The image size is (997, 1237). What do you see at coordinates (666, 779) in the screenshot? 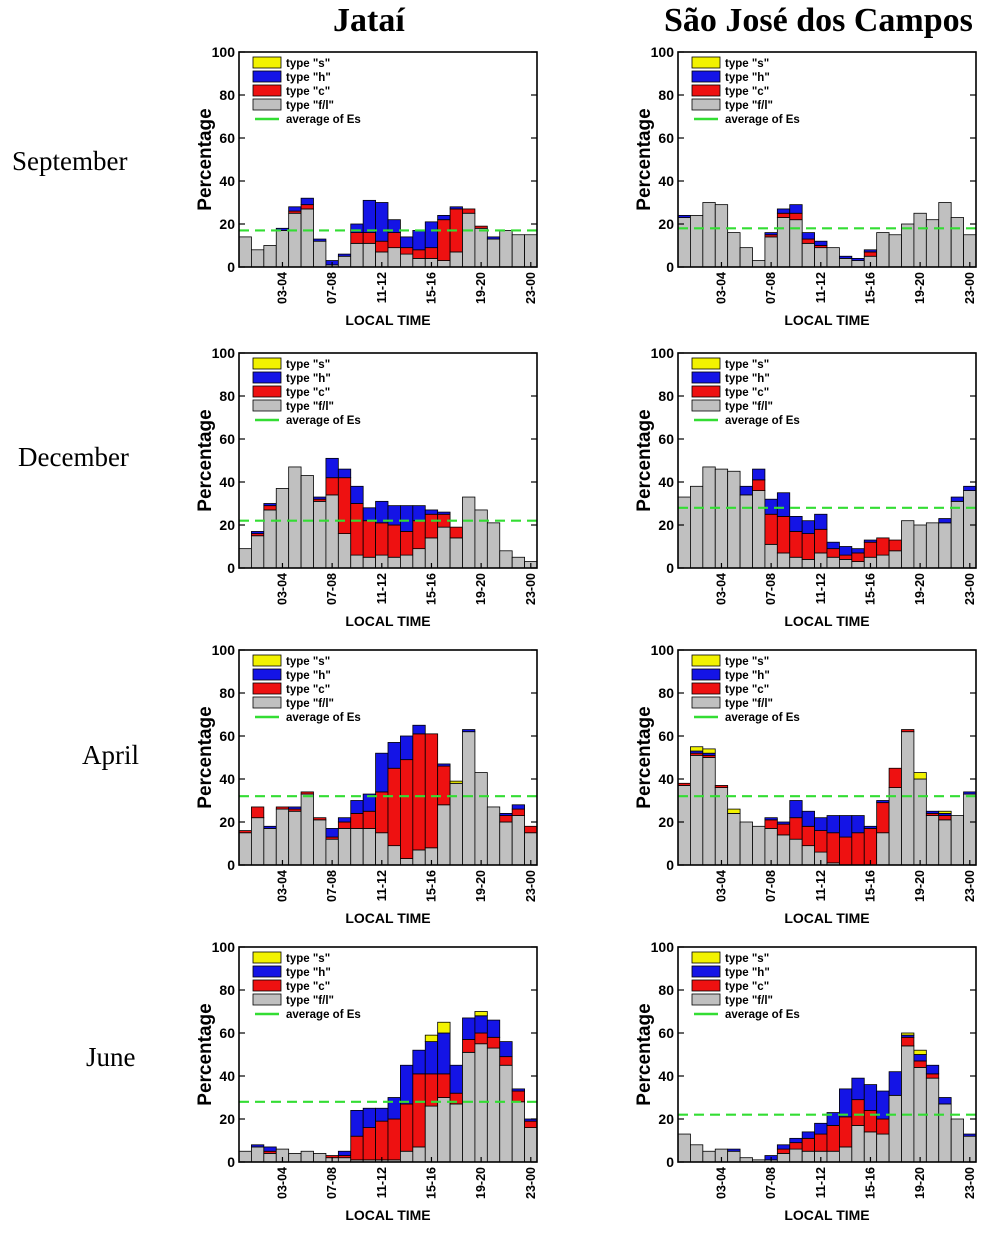
I see `y-tick-label: 40` at bounding box center [666, 779].